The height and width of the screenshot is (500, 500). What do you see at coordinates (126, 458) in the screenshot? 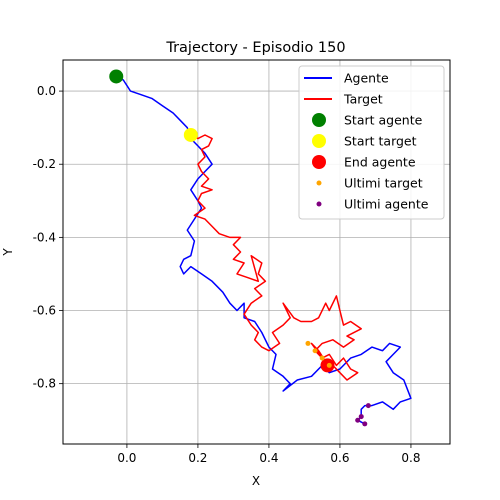
I see `x-tick-label: 0.0` at bounding box center [126, 458].